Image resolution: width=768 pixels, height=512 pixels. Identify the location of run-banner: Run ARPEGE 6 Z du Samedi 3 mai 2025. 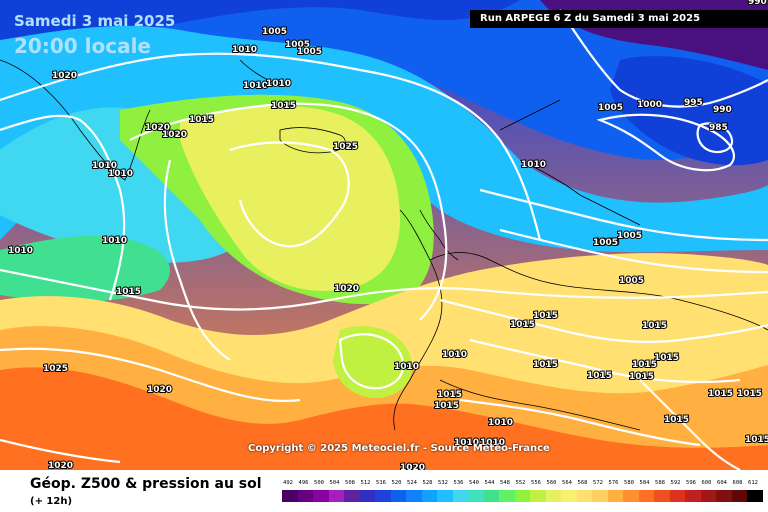
(619, 19).